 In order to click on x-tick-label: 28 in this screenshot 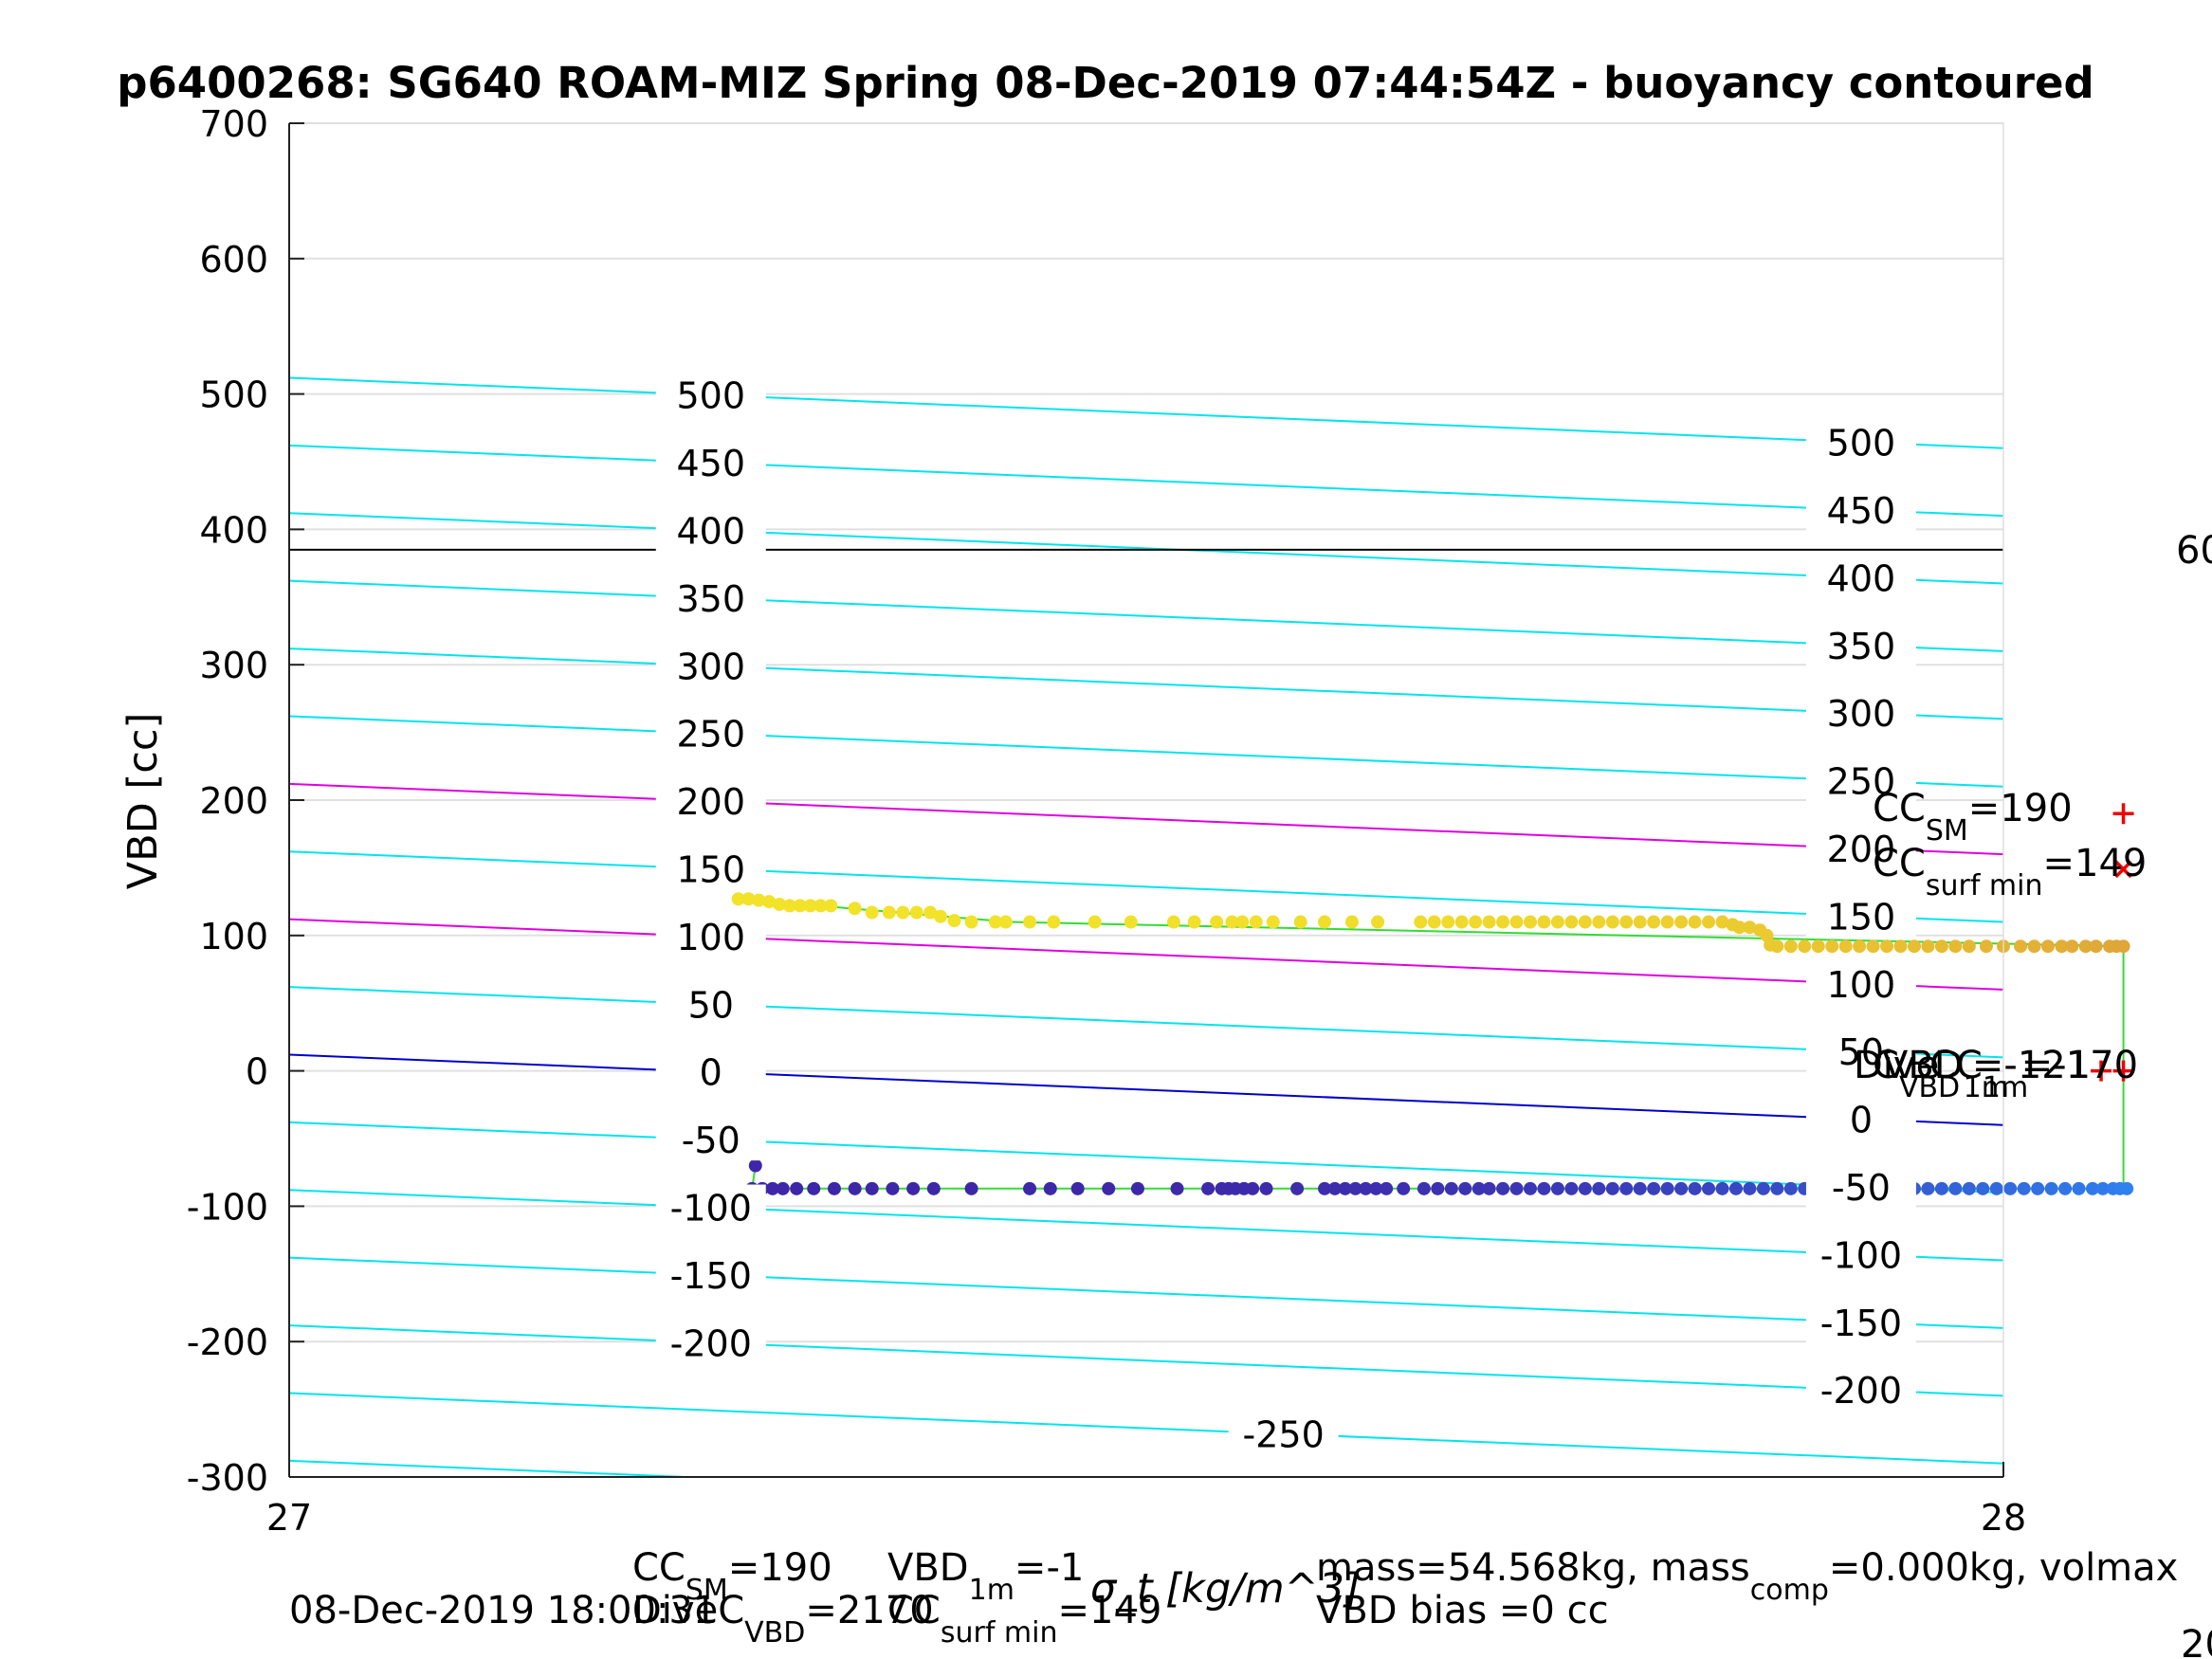, I will do `click(2003, 1518)`.